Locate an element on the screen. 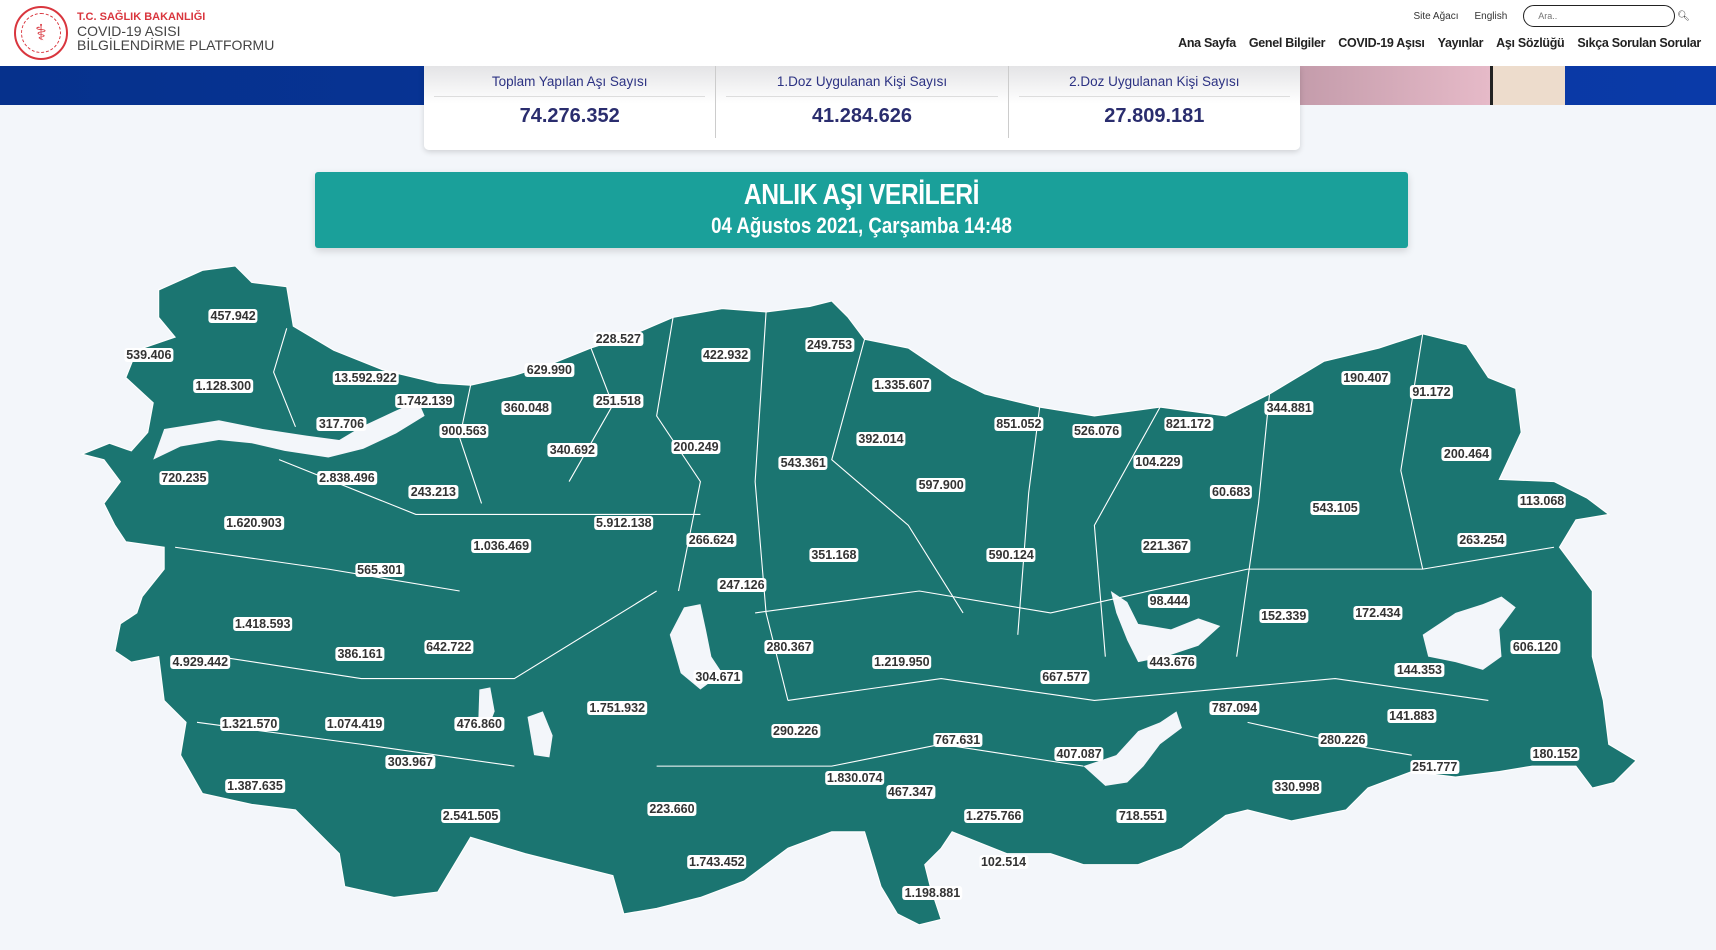 The image size is (1716, 950). province-vaccine-count: 340.692 is located at coordinates (572, 449).